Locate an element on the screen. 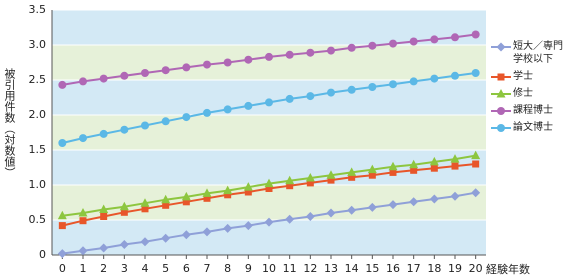 This screenshot has height=280, width=573. legend-label: 課程博士 is located at coordinates (533, 110).